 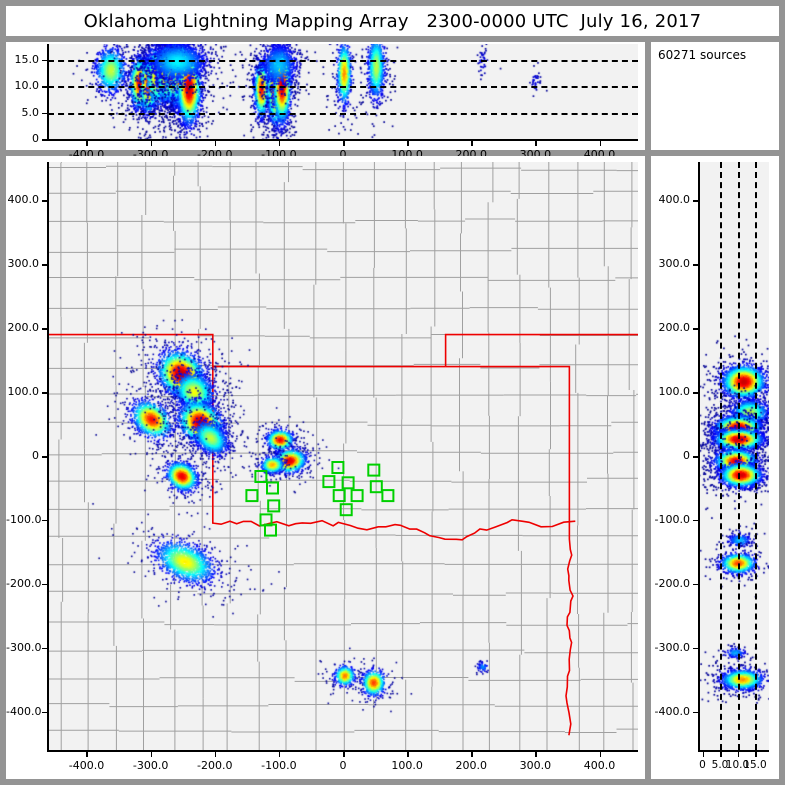 I want to click on x-tick-label: -200.0, so click(x=215, y=765).